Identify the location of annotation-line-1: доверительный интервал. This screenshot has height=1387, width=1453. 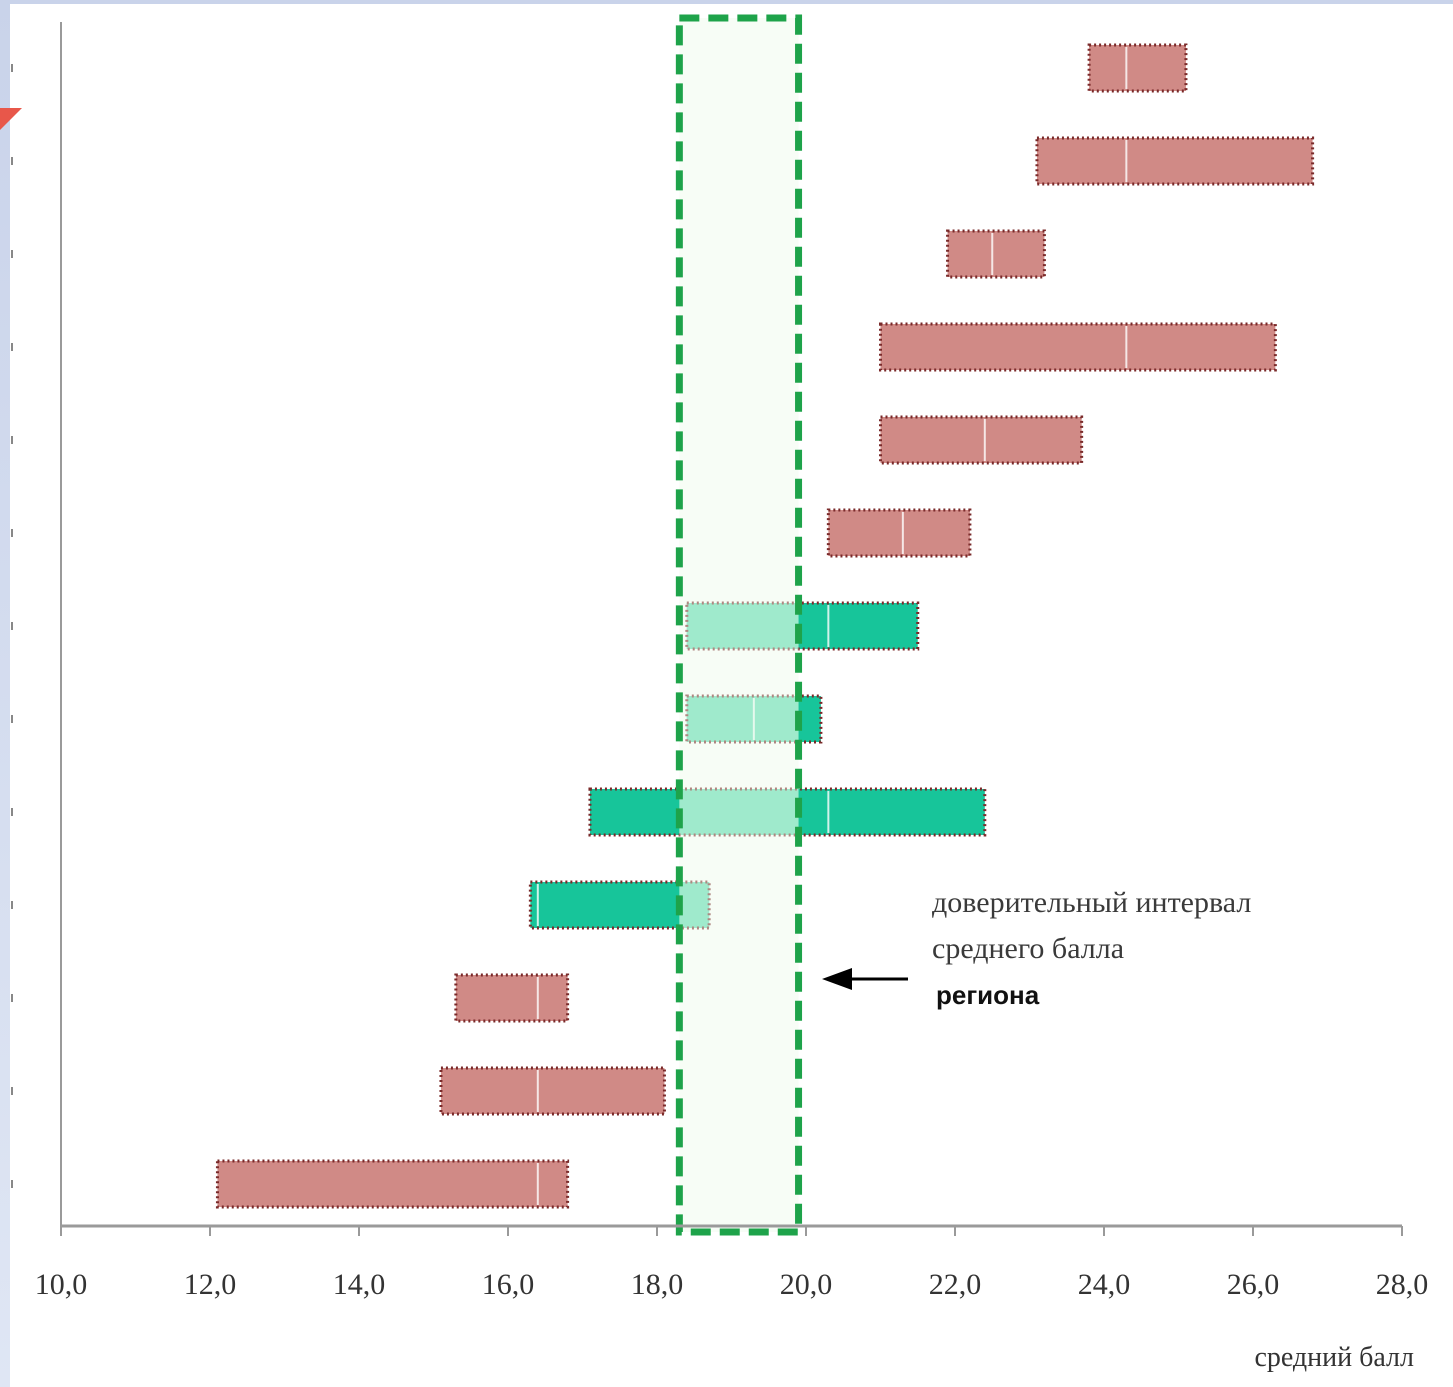
(1091, 902).